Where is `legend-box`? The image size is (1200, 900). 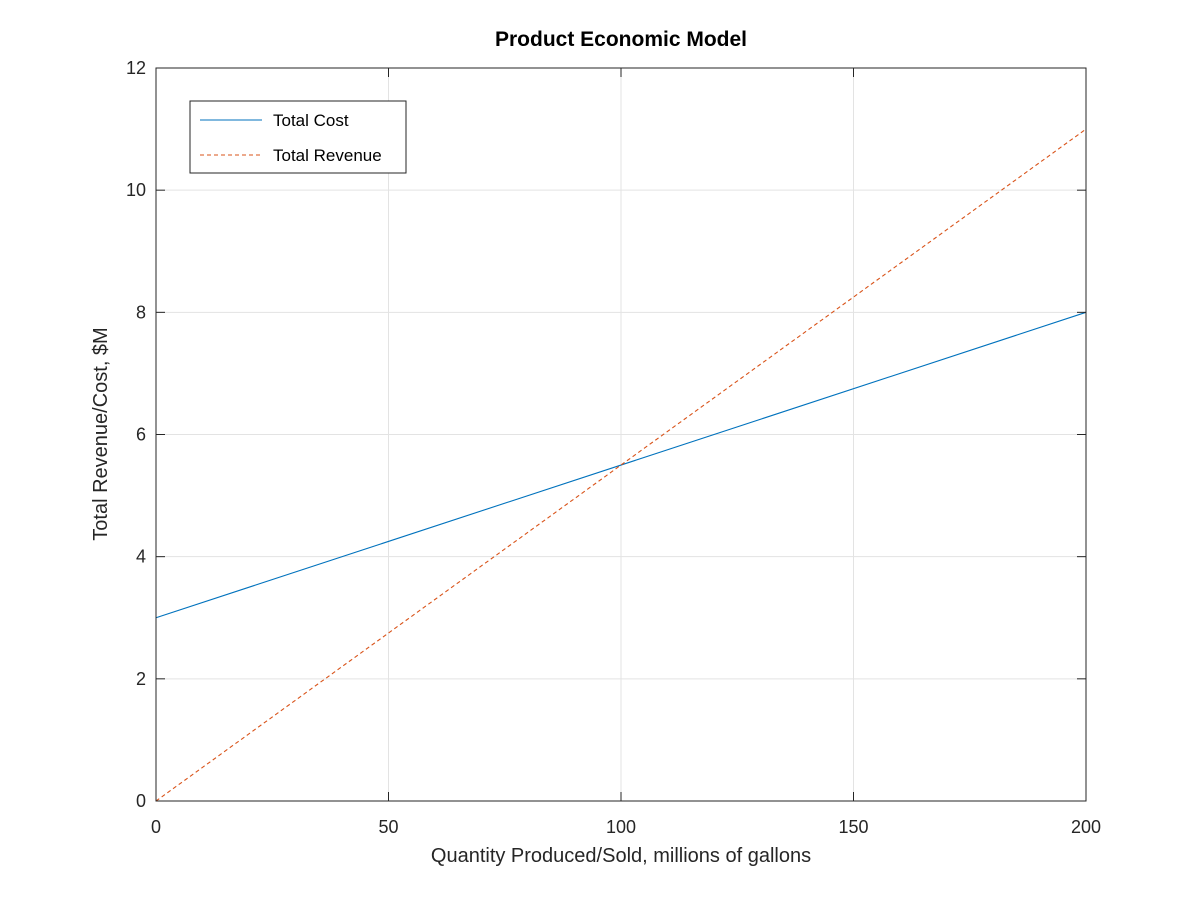
legend-box is located at coordinates (298, 137).